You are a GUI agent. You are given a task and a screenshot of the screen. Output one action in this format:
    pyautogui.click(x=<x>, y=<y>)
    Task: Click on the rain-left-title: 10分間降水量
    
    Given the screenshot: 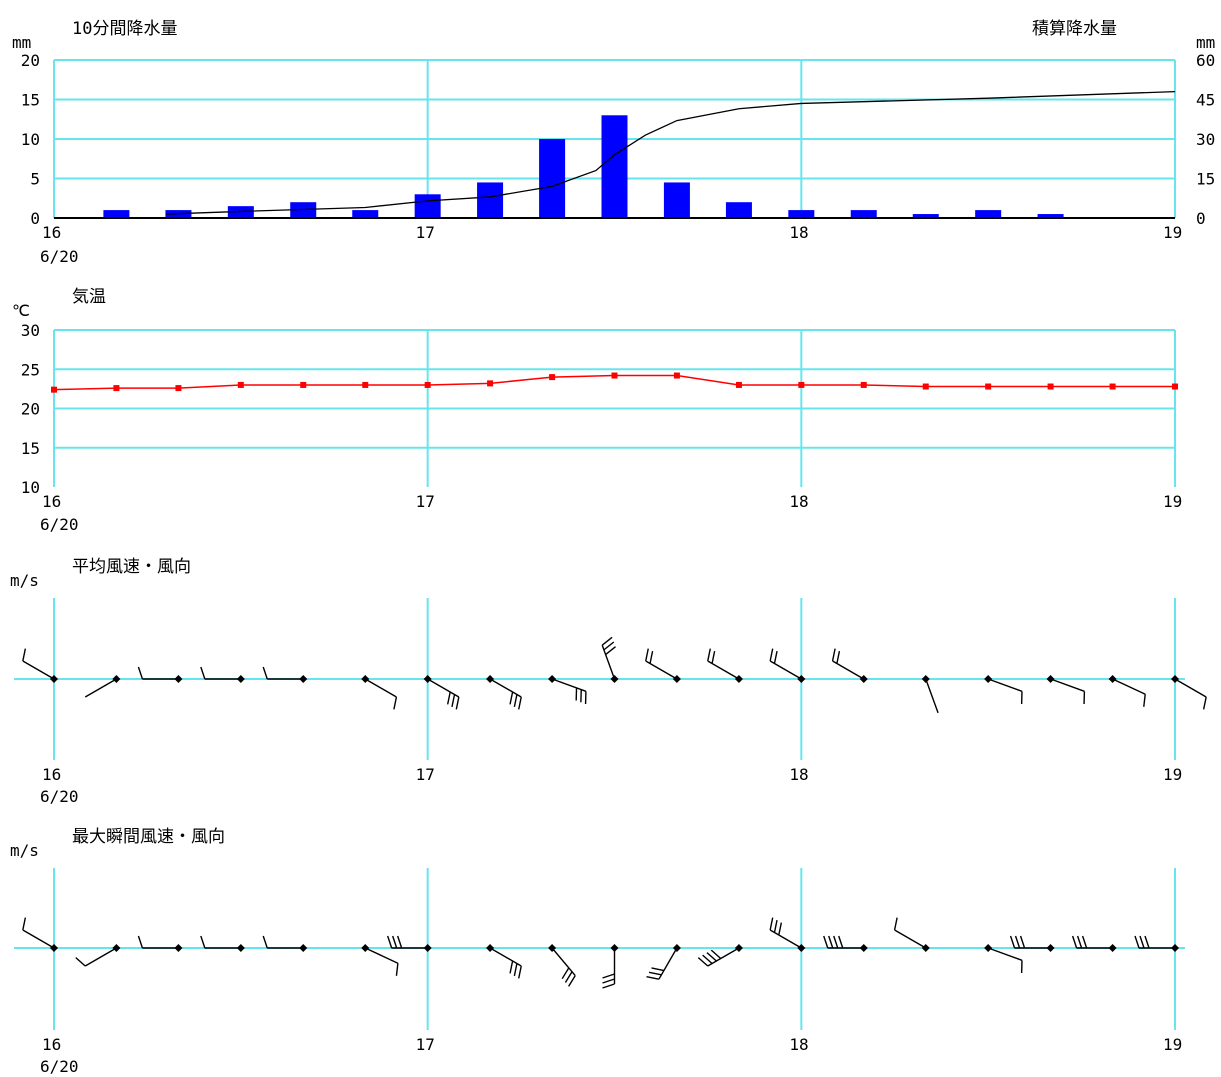 What is the action you would take?
    pyautogui.click(x=124, y=29)
    